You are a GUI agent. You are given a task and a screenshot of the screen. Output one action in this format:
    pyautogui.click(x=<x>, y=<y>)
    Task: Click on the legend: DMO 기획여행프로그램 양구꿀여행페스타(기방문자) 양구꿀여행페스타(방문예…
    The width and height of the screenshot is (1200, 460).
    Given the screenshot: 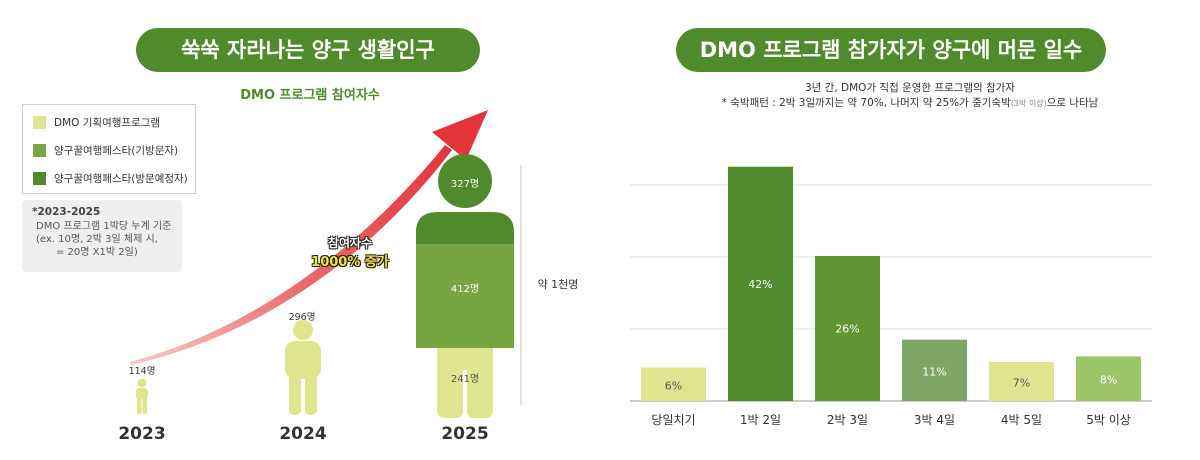 What is the action you would take?
    pyautogui.click(x=109, y=149)
    